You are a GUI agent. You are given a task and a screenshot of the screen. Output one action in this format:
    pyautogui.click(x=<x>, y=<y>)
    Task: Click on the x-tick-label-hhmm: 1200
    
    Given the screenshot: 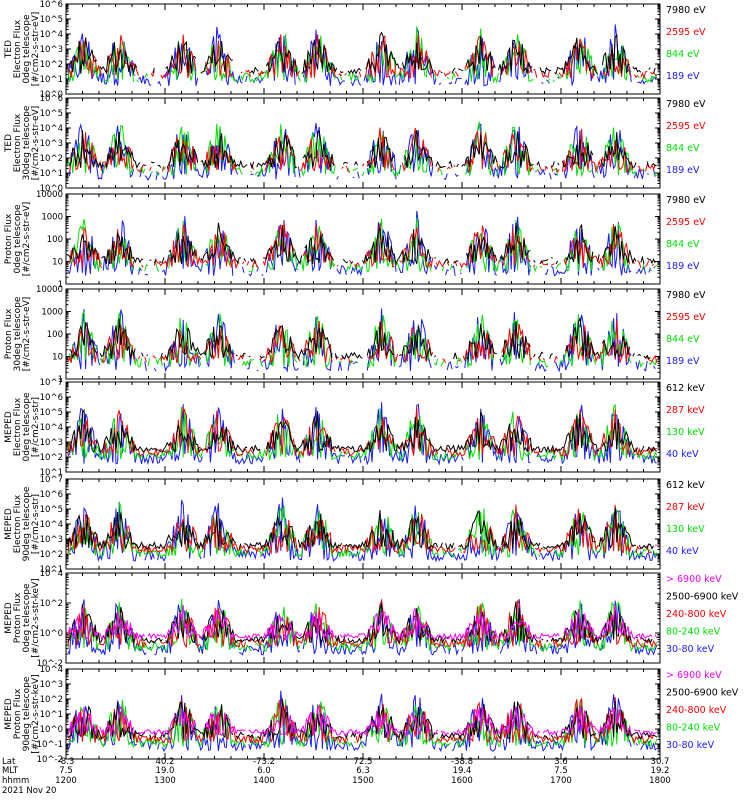 What is the action you would take?
    pyautogui.click(x=66, y=781)
    